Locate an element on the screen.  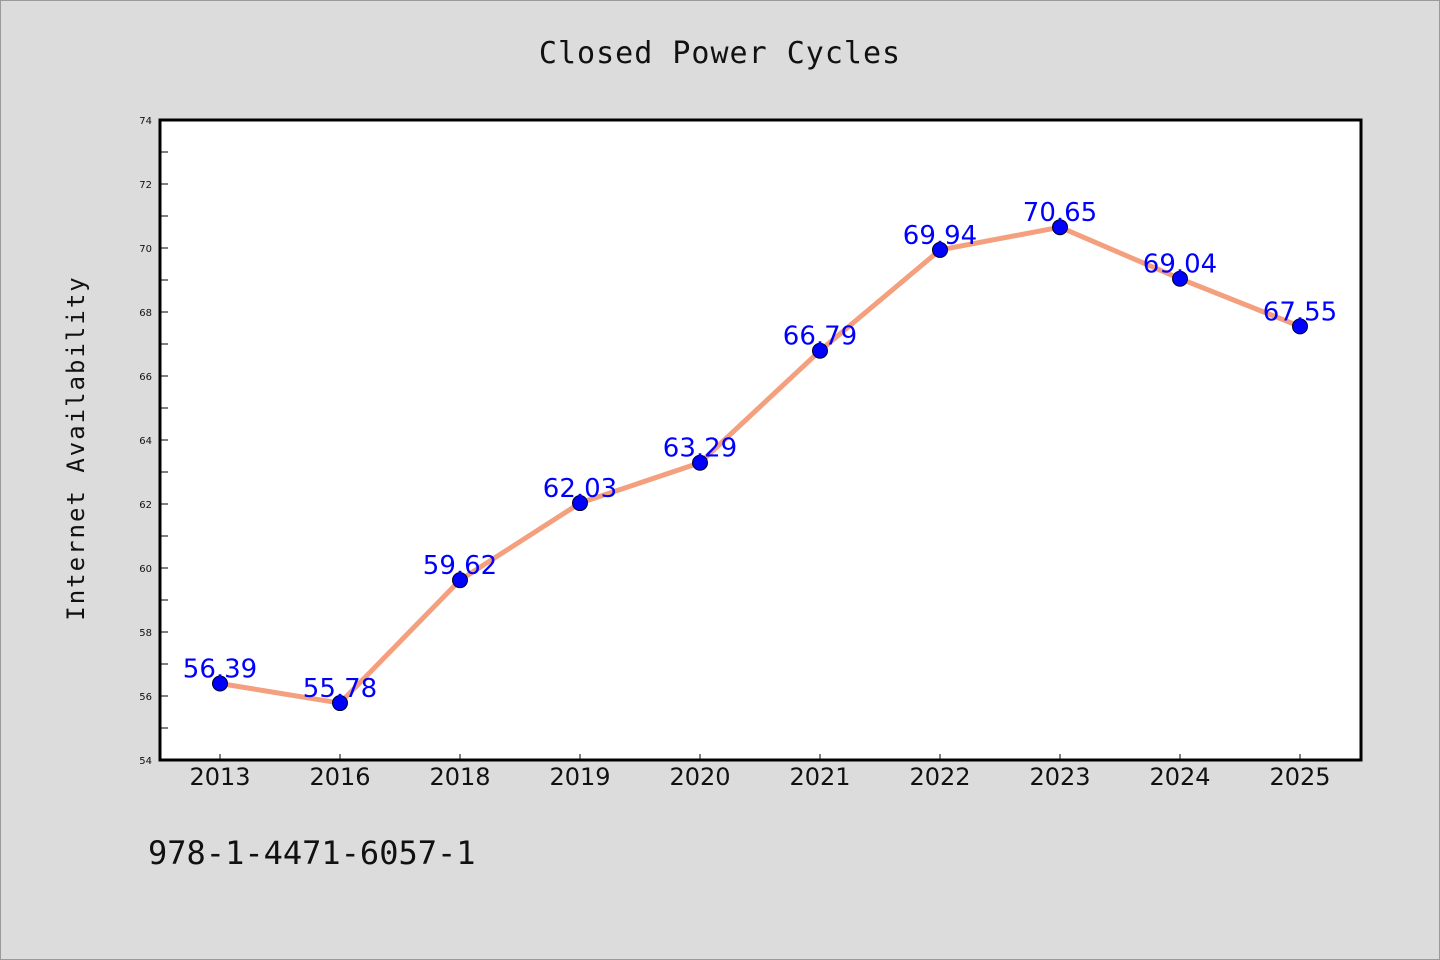
data-label: 55.78 is located at coordinates (340, 689).